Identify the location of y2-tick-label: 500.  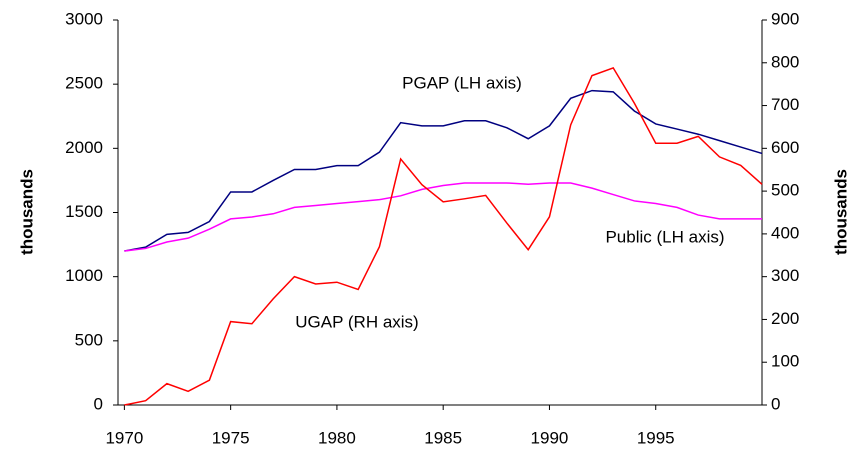
(785, 190).